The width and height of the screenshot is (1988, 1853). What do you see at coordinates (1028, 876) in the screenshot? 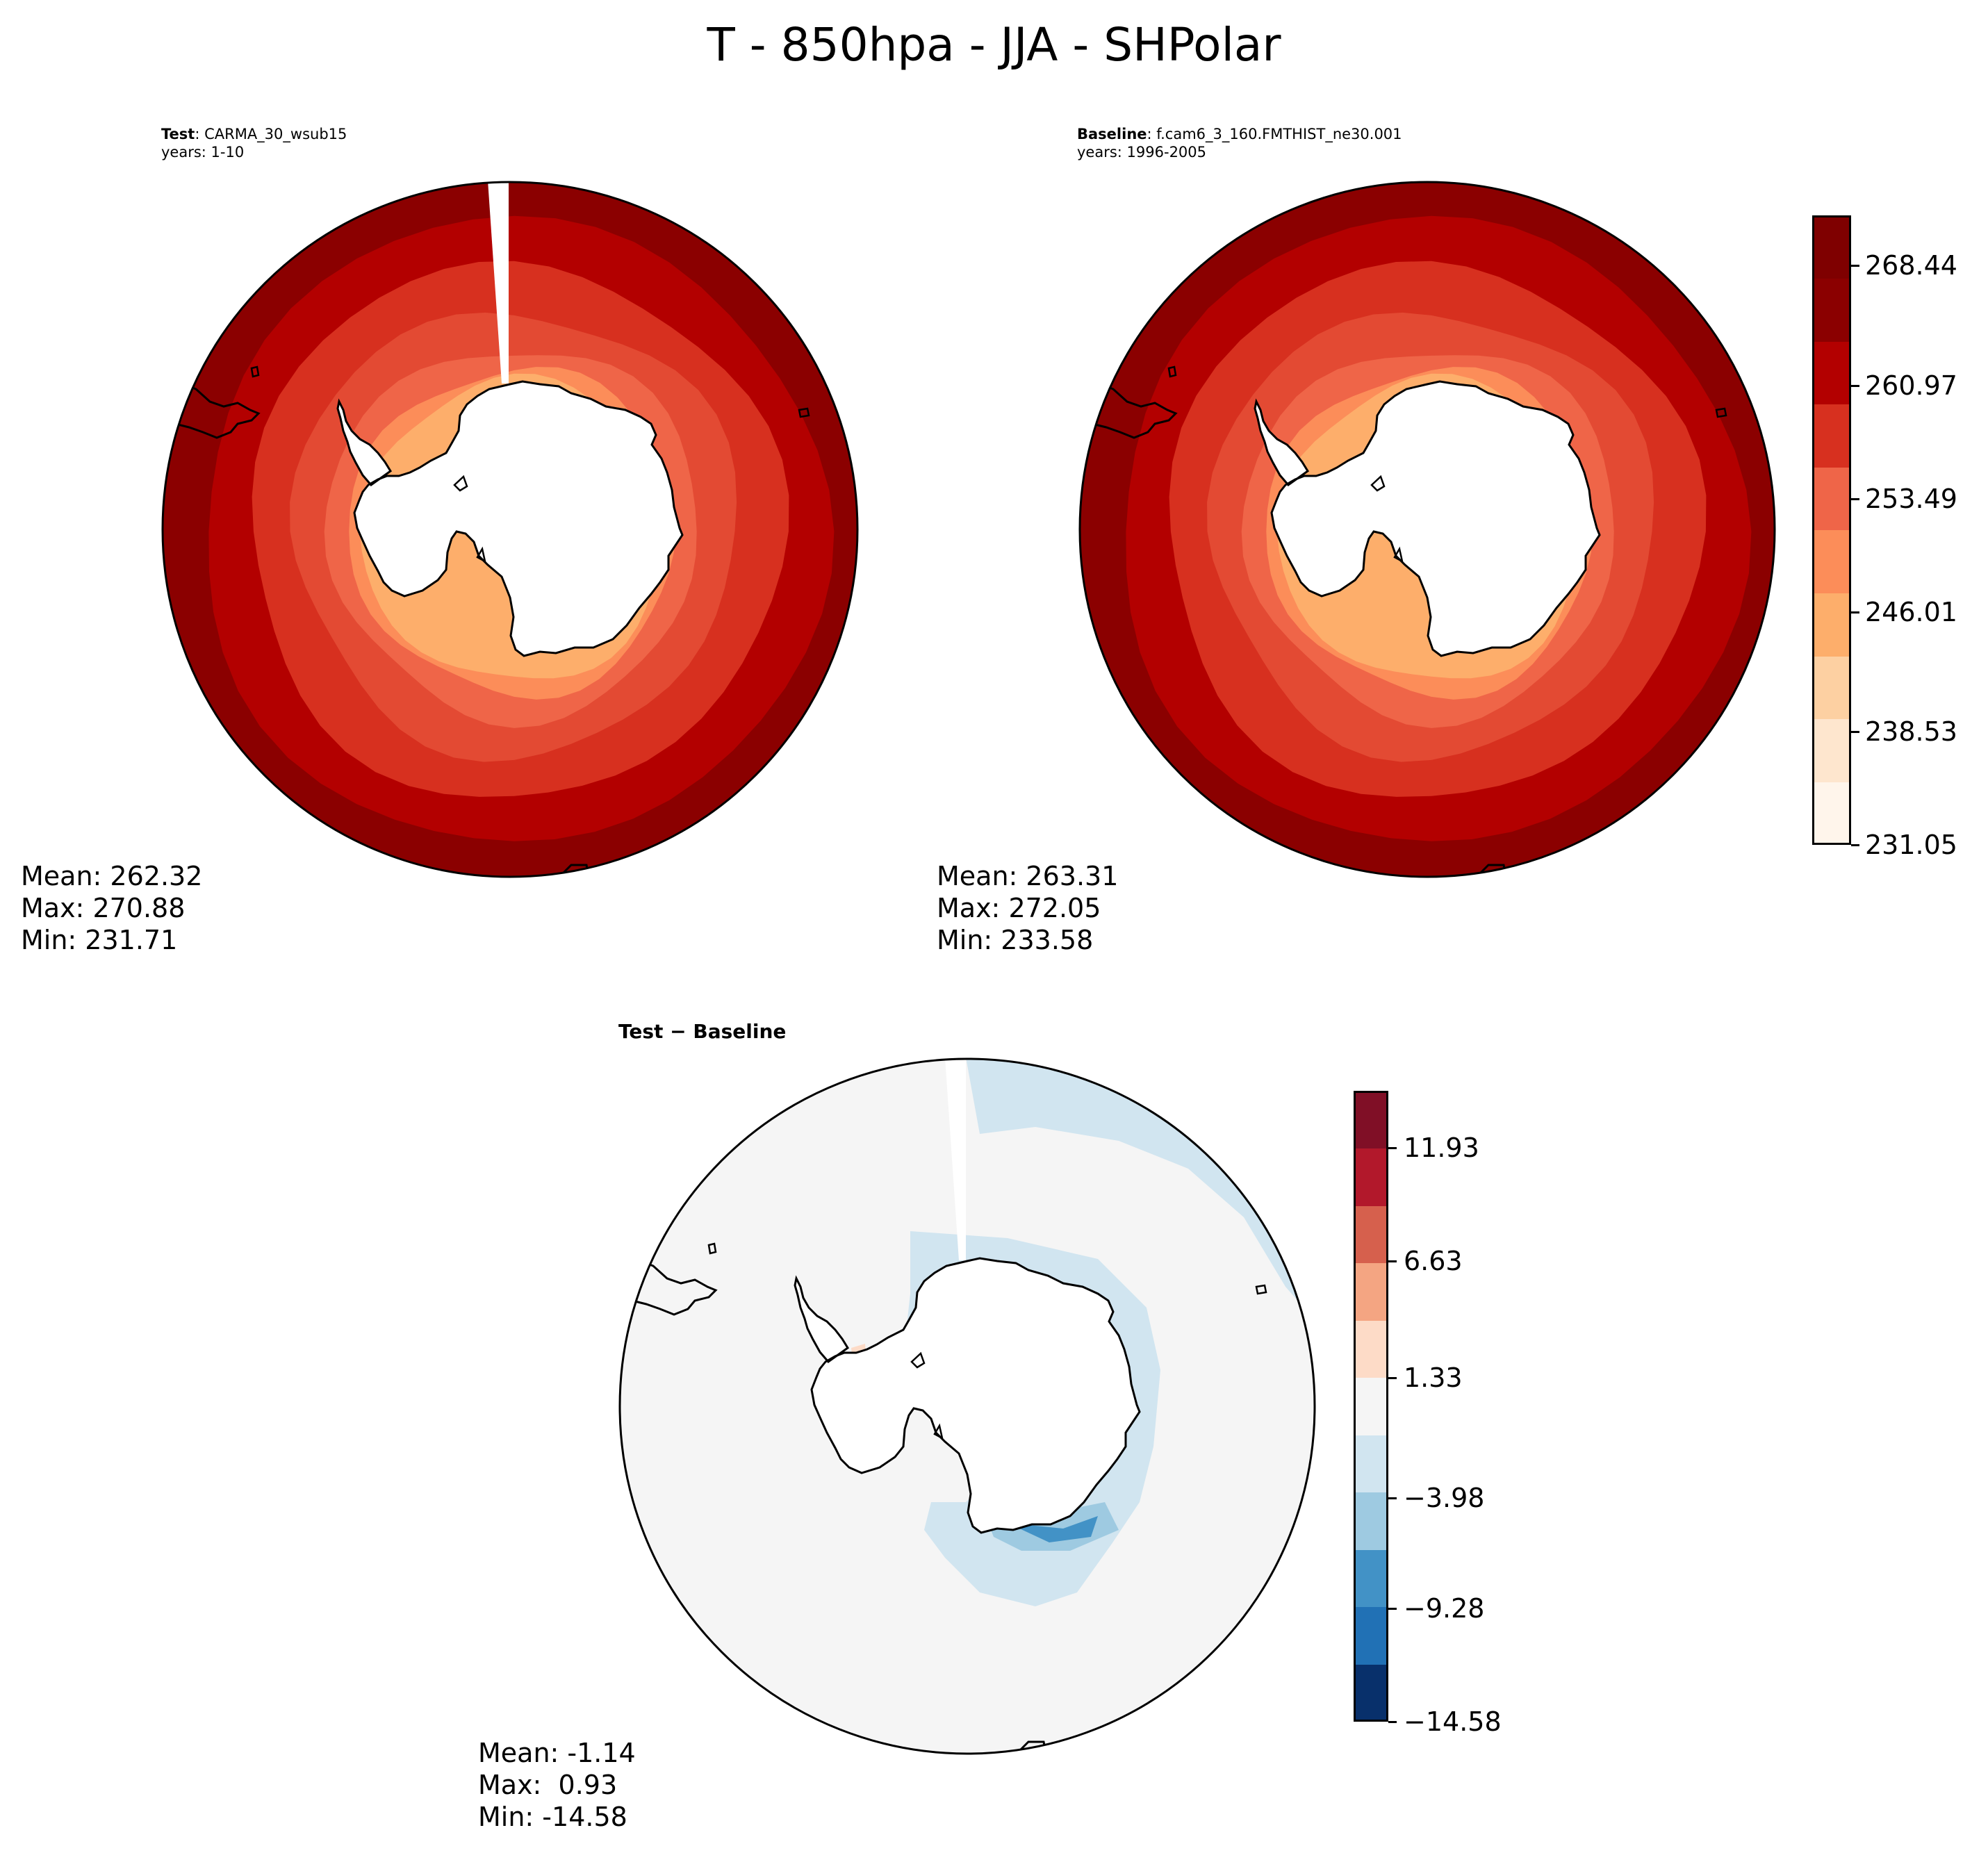
I see `baseline-stat-mean: Mean: 263.31` at bounding box center [1028, 876].